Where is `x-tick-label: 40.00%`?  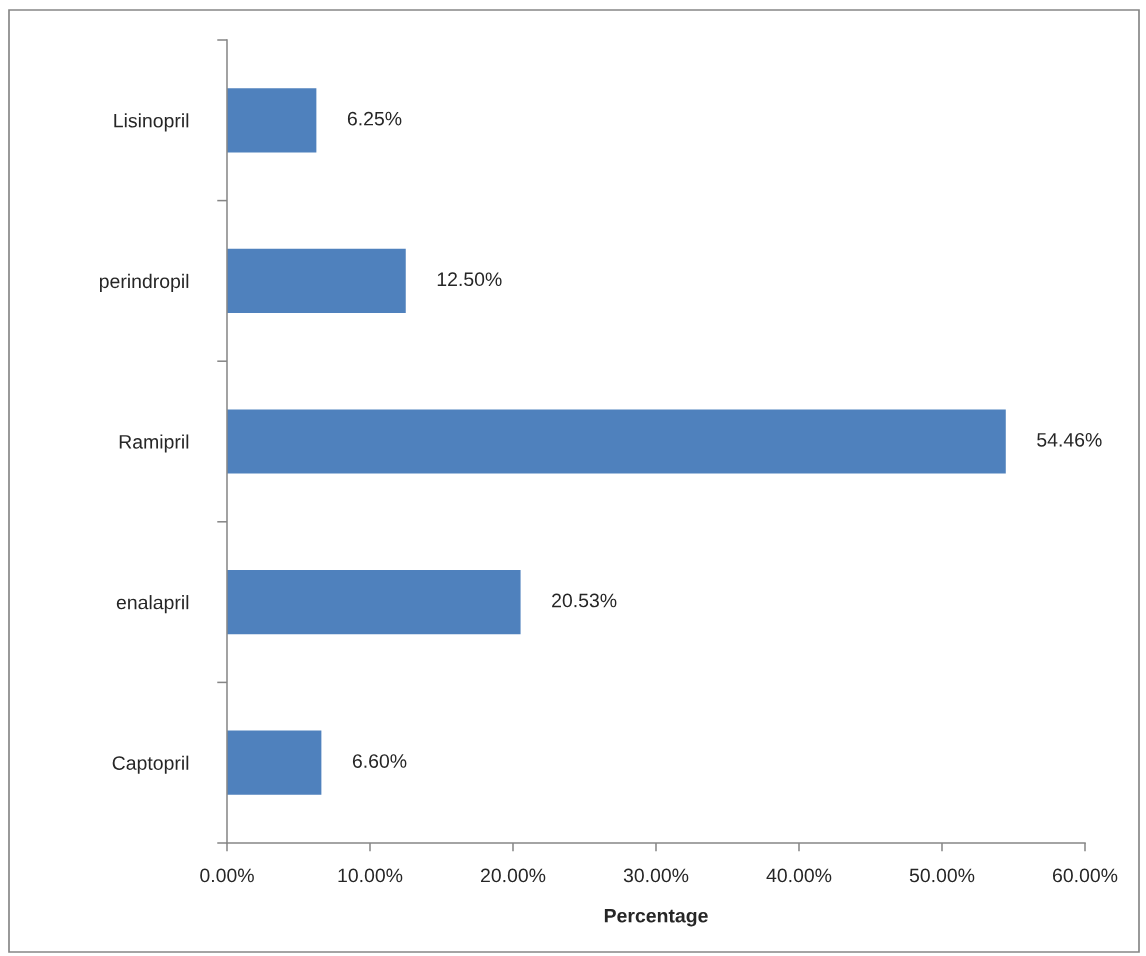
x-tick-label: 40.00% is located at coordinates (799, 875).